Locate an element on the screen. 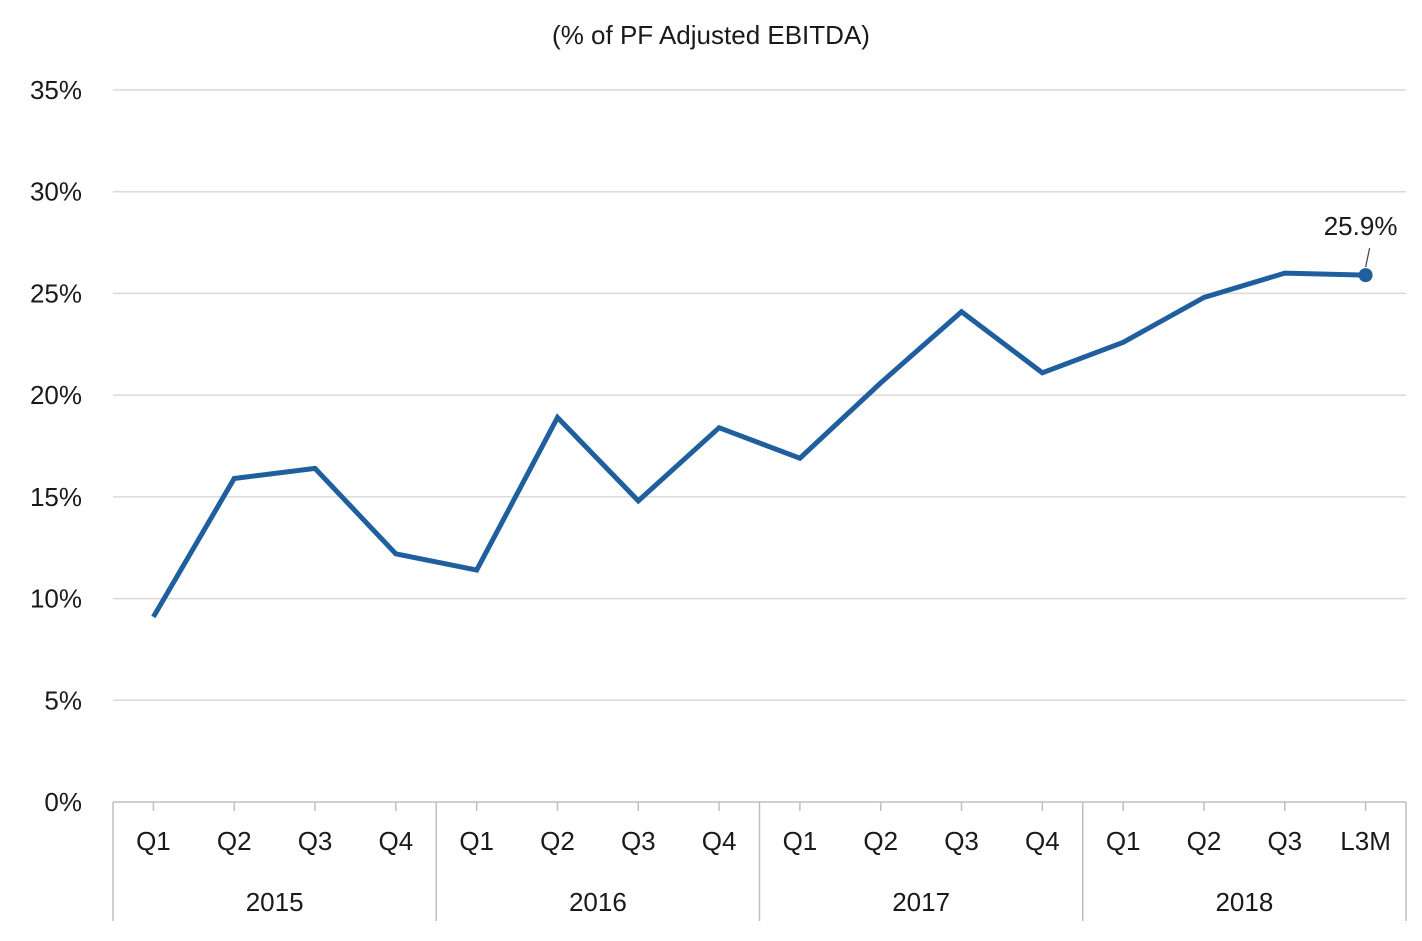  x-tick-label: L3M is located at coordinates (1365, 841).